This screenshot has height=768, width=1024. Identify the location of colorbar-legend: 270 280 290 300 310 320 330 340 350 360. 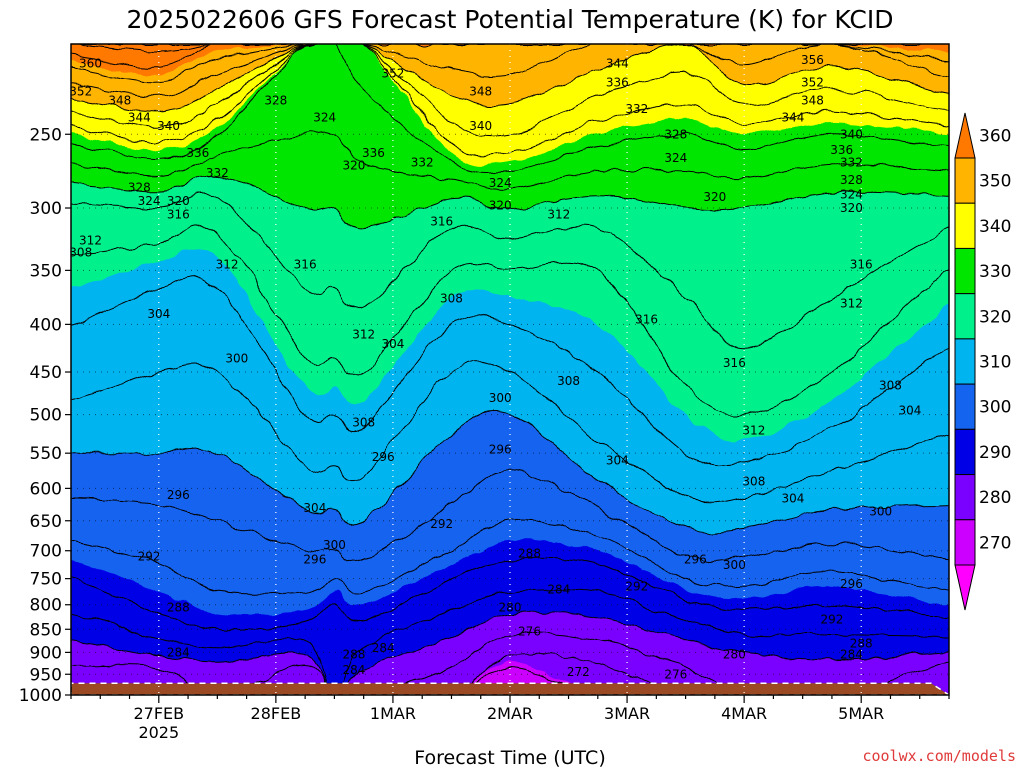
(982, 361).